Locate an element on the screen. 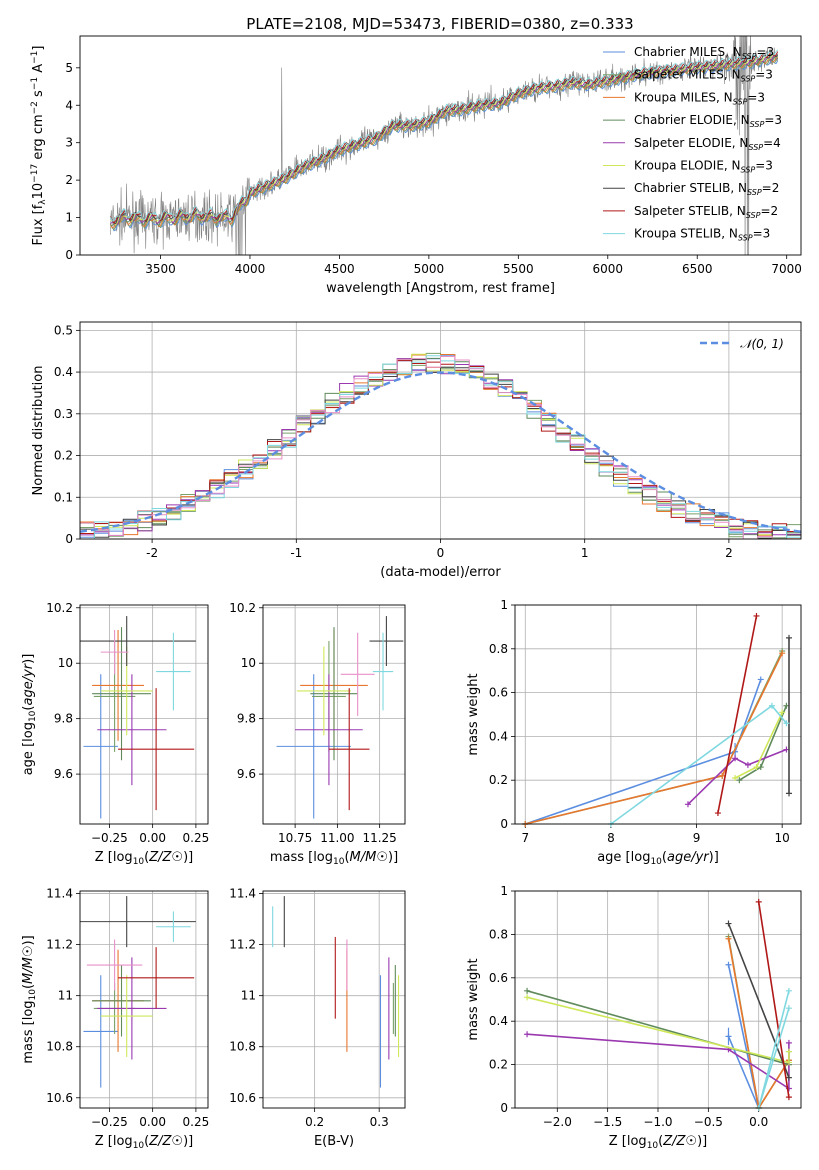  spectrum-ytick-label: 3 is located at coordinates (69, 143).